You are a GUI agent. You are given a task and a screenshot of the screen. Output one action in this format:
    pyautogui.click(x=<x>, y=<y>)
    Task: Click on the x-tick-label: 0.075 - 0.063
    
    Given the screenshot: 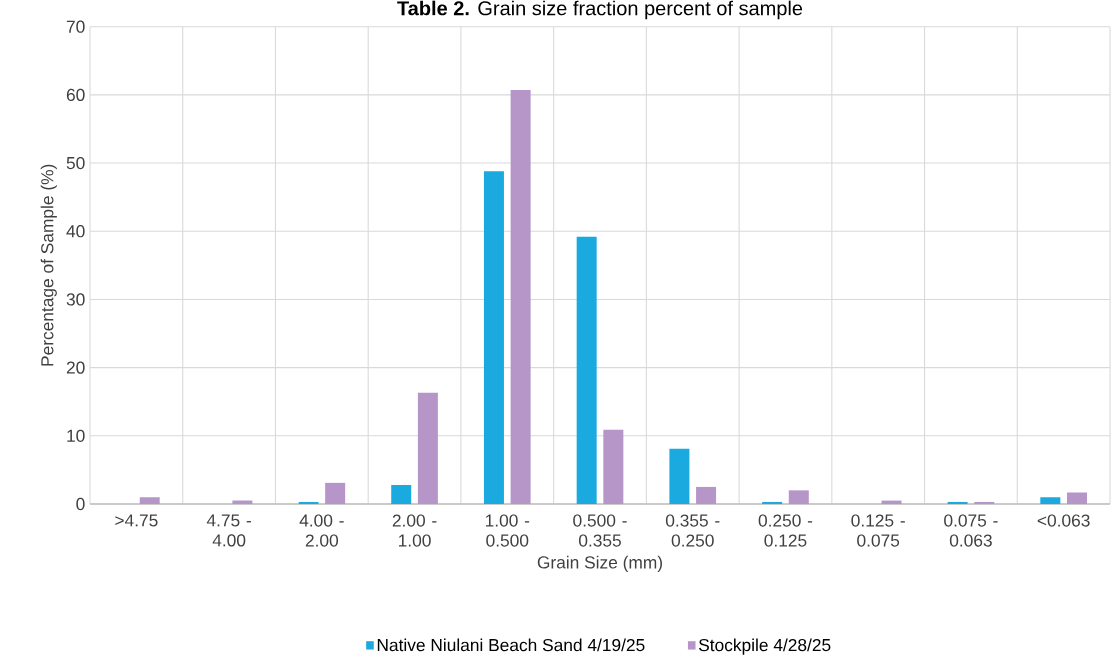 What is the action you would take?
    pyautogui.click(x=971, y=530)
    